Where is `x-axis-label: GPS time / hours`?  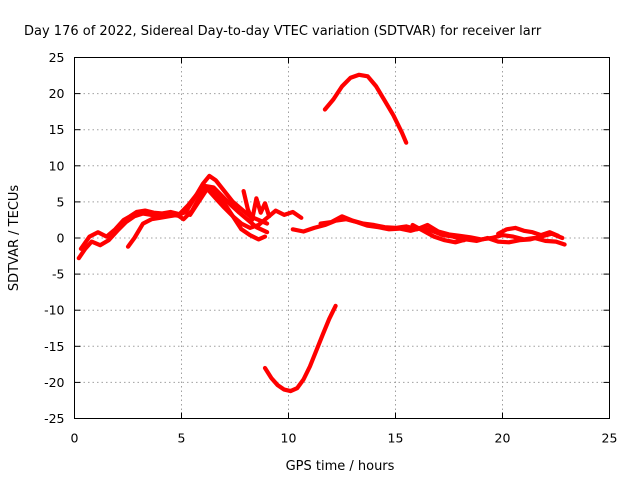
x-axis-label: GPS time / hours is located at coordinates (340, 466).